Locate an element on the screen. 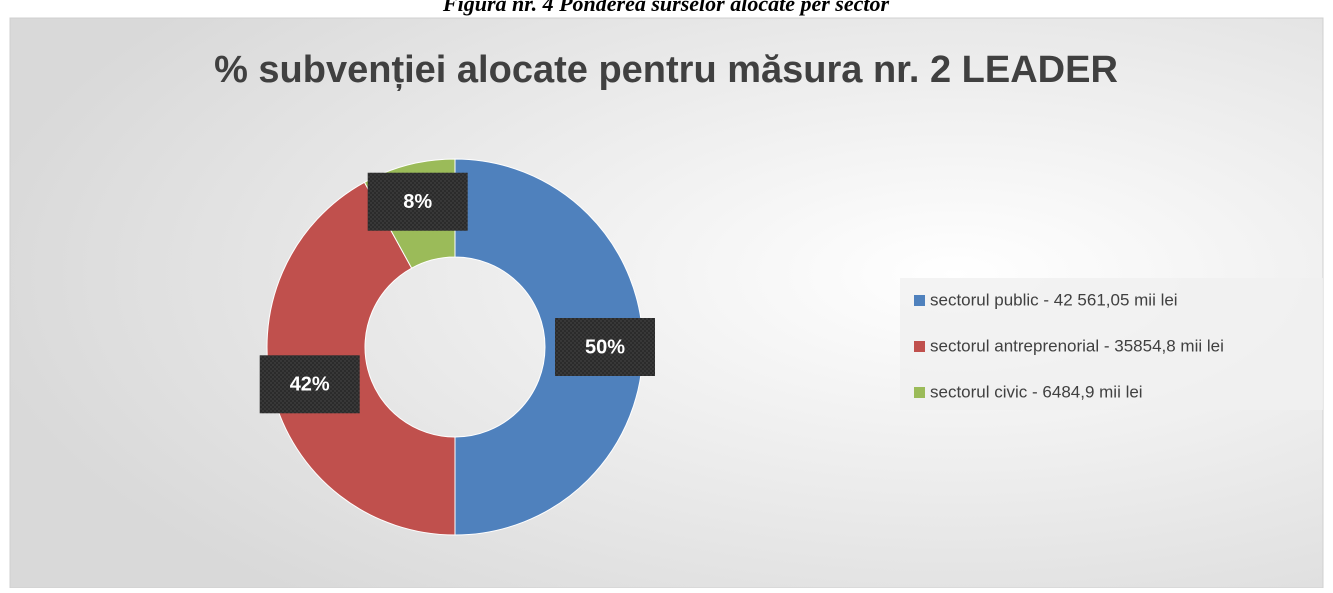 This screenshot has height=593, width=1333. data-label: 50% is located at coordinates (605, 347).